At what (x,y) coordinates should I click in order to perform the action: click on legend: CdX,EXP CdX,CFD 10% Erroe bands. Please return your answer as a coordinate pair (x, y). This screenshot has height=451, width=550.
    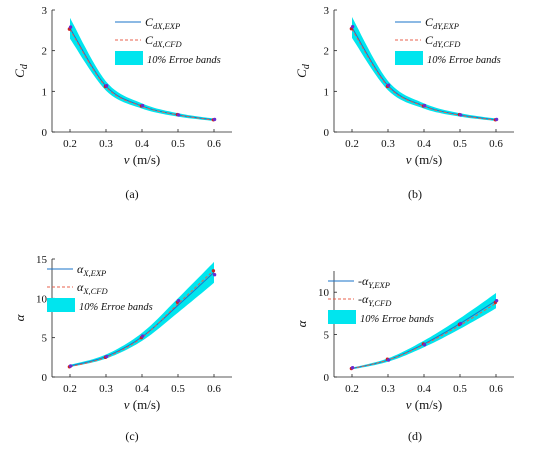
    Looking at the image, I should click on (168, 40).